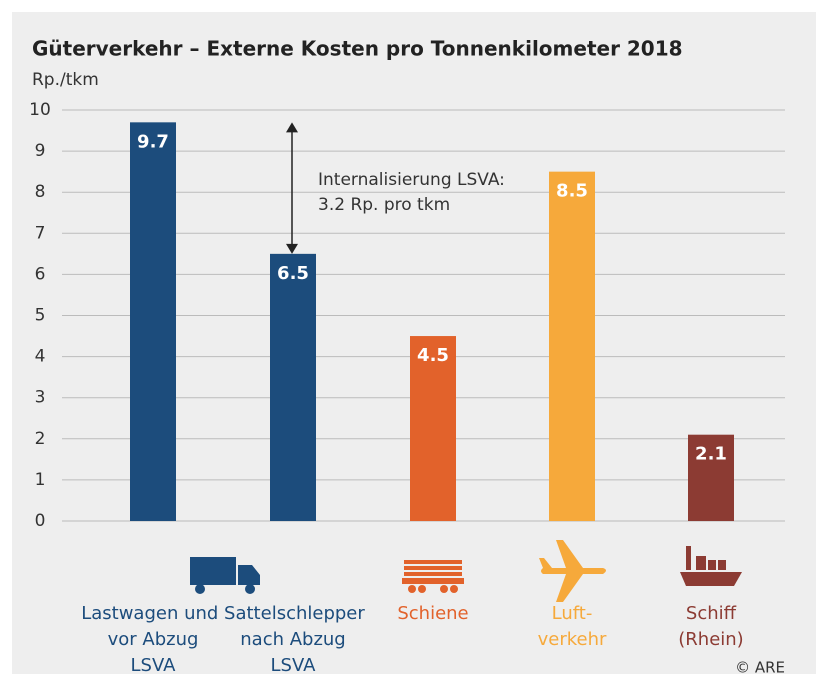  Describe the element at coordinates (40, 233) in the screenshot. I see `y-tick-label: 7` at that location.